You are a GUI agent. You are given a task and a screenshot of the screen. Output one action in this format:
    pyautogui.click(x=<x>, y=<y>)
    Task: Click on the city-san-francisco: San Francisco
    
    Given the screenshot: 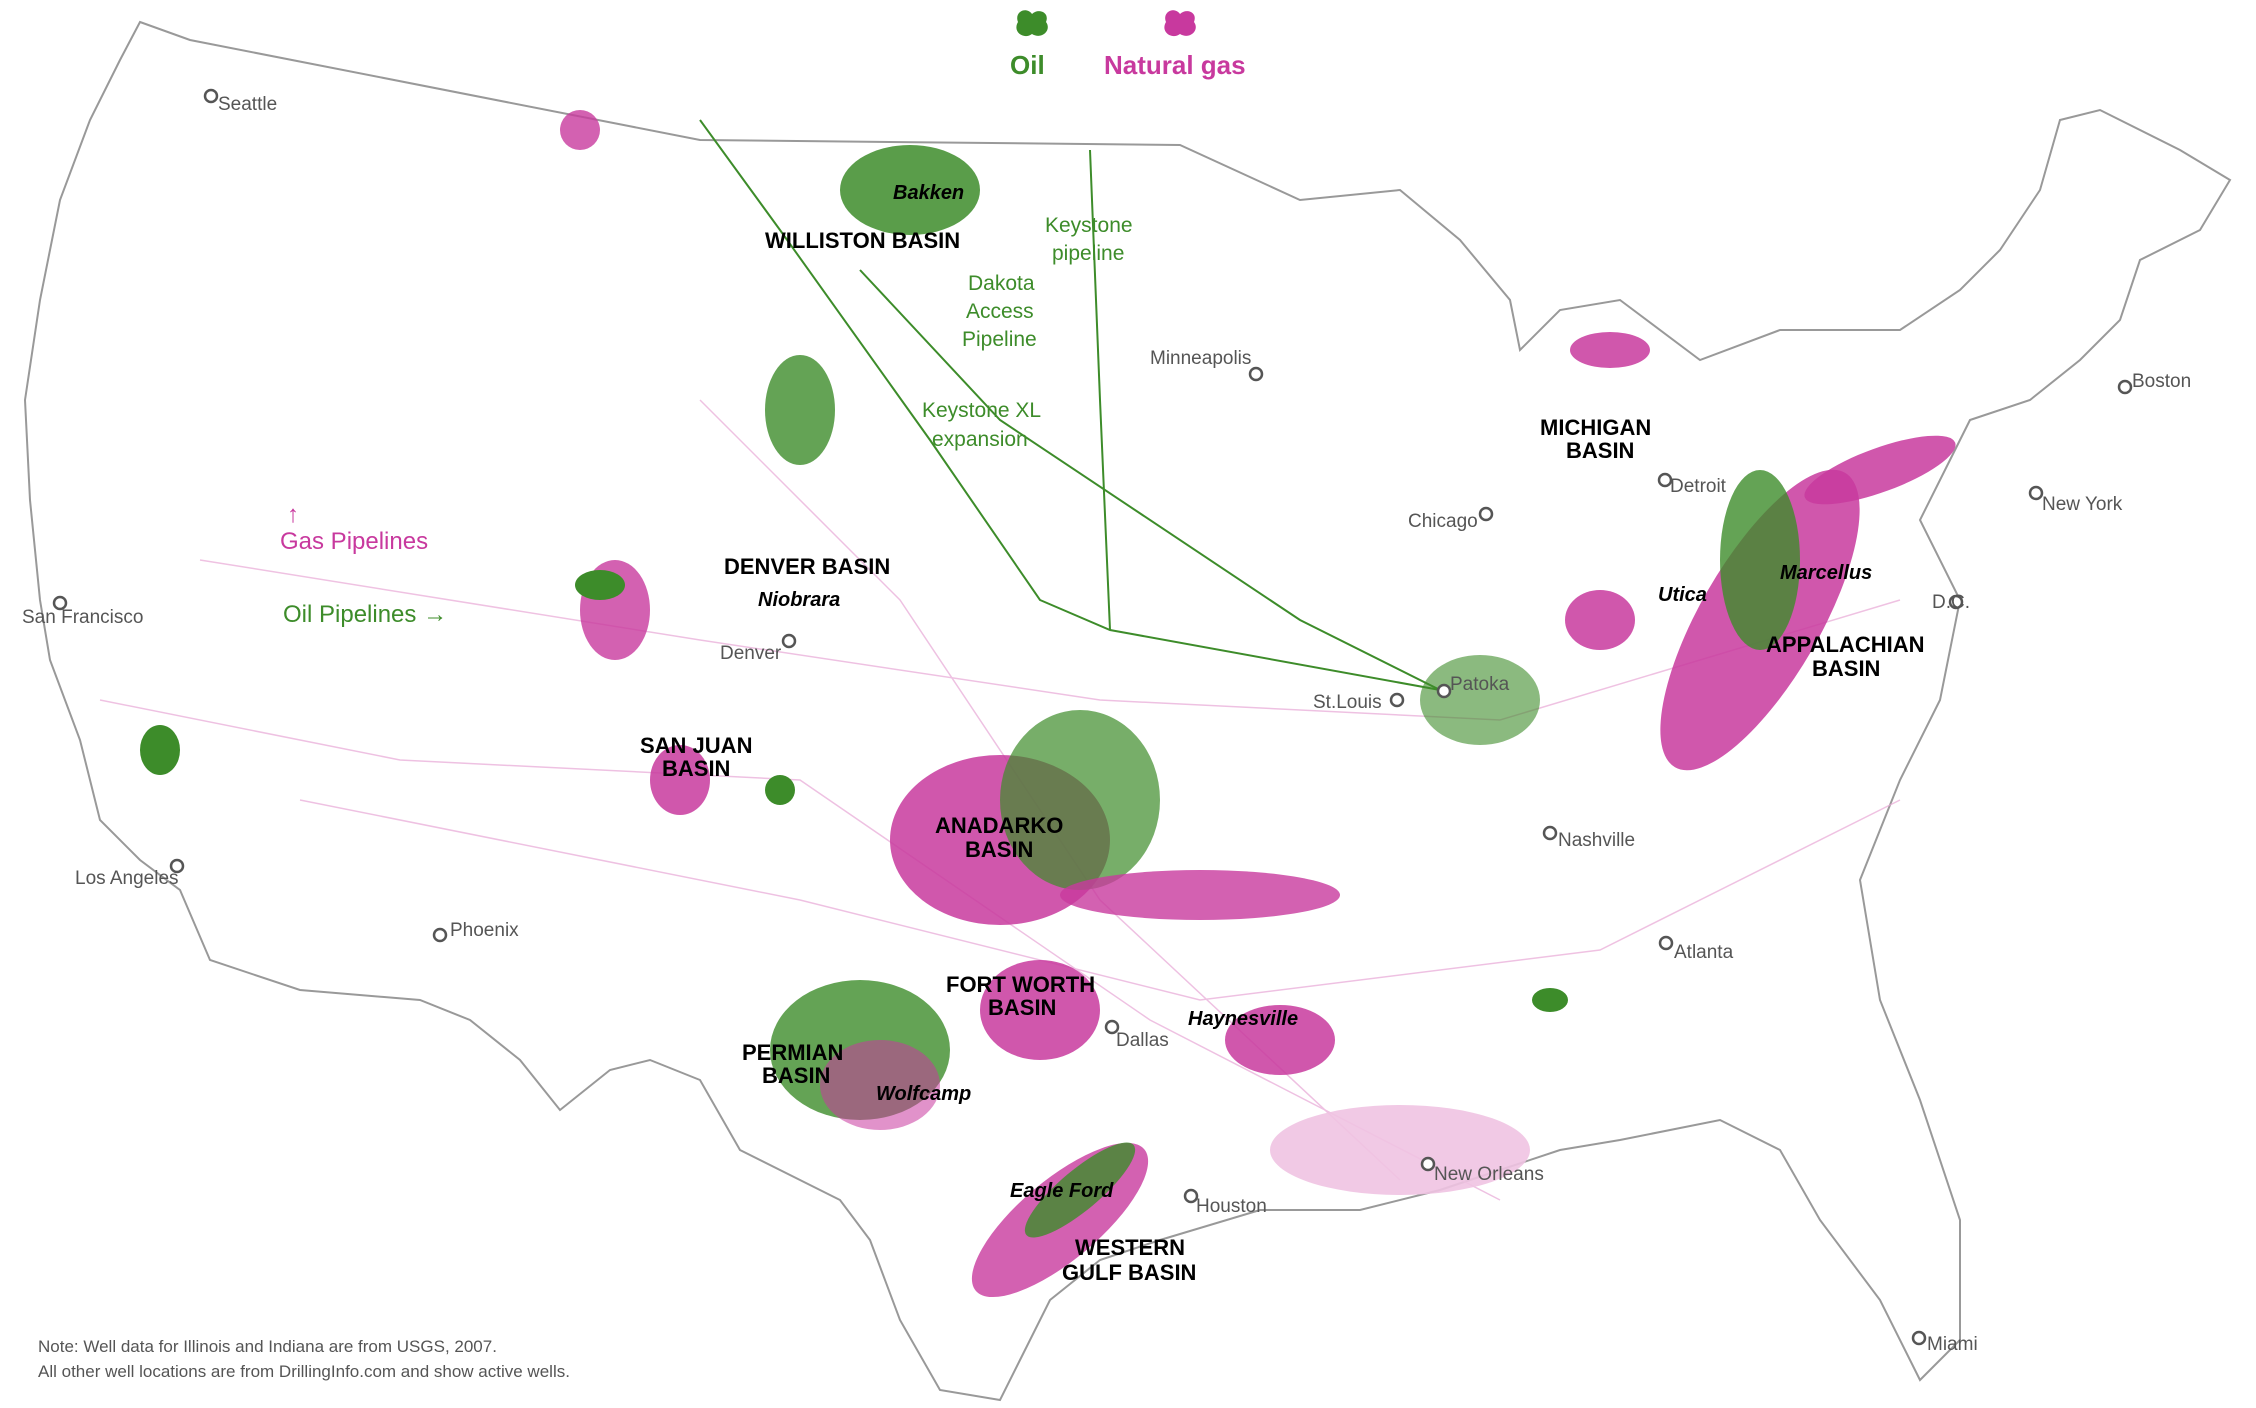 What is the action you would take?
    pyautogui.click(x=82, y=617)
    